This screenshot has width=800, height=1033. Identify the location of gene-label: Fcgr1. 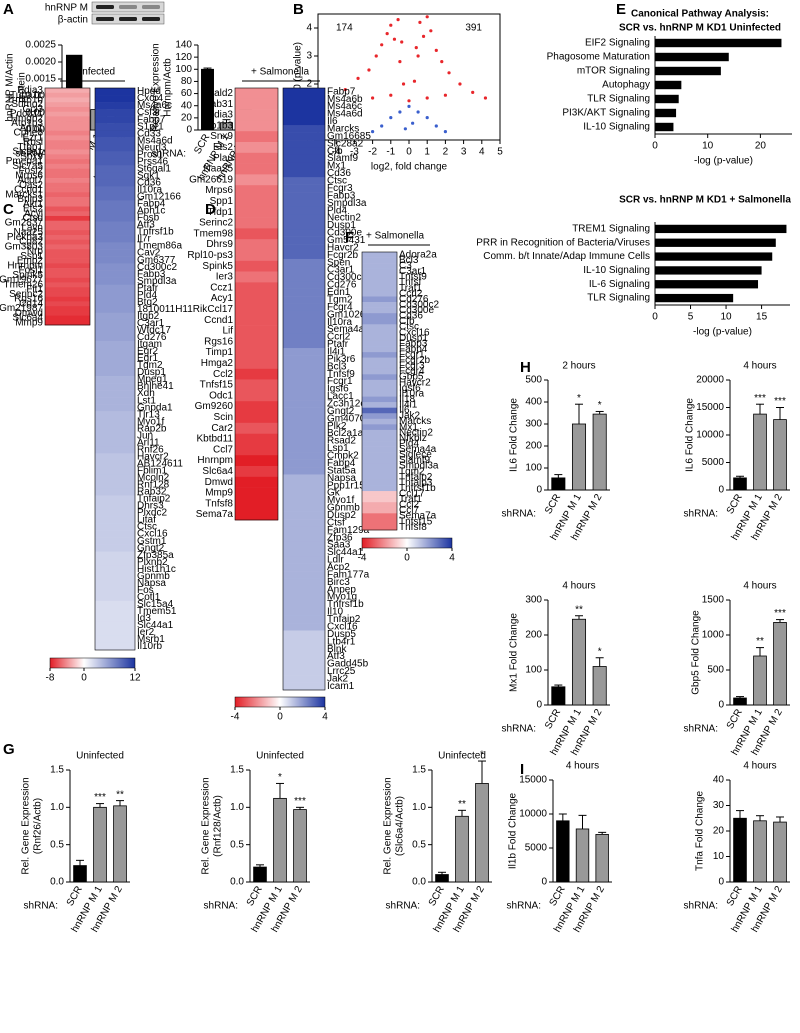
(340, 381).